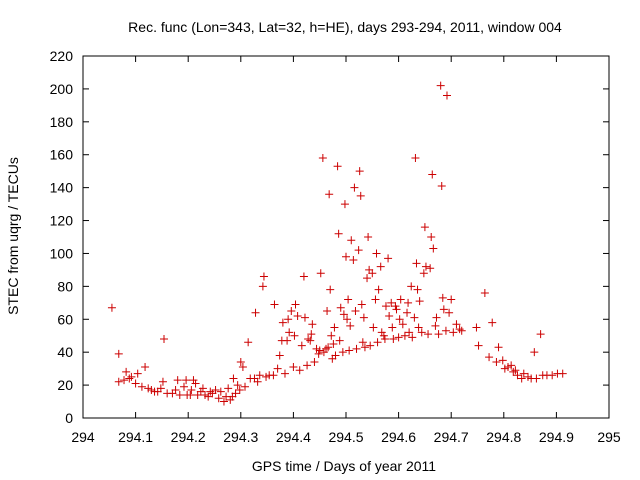 Image resolution: width=640 pixels, height=480 pixels. I want to click on x-tick-label: 294.3, so click(240, 437).